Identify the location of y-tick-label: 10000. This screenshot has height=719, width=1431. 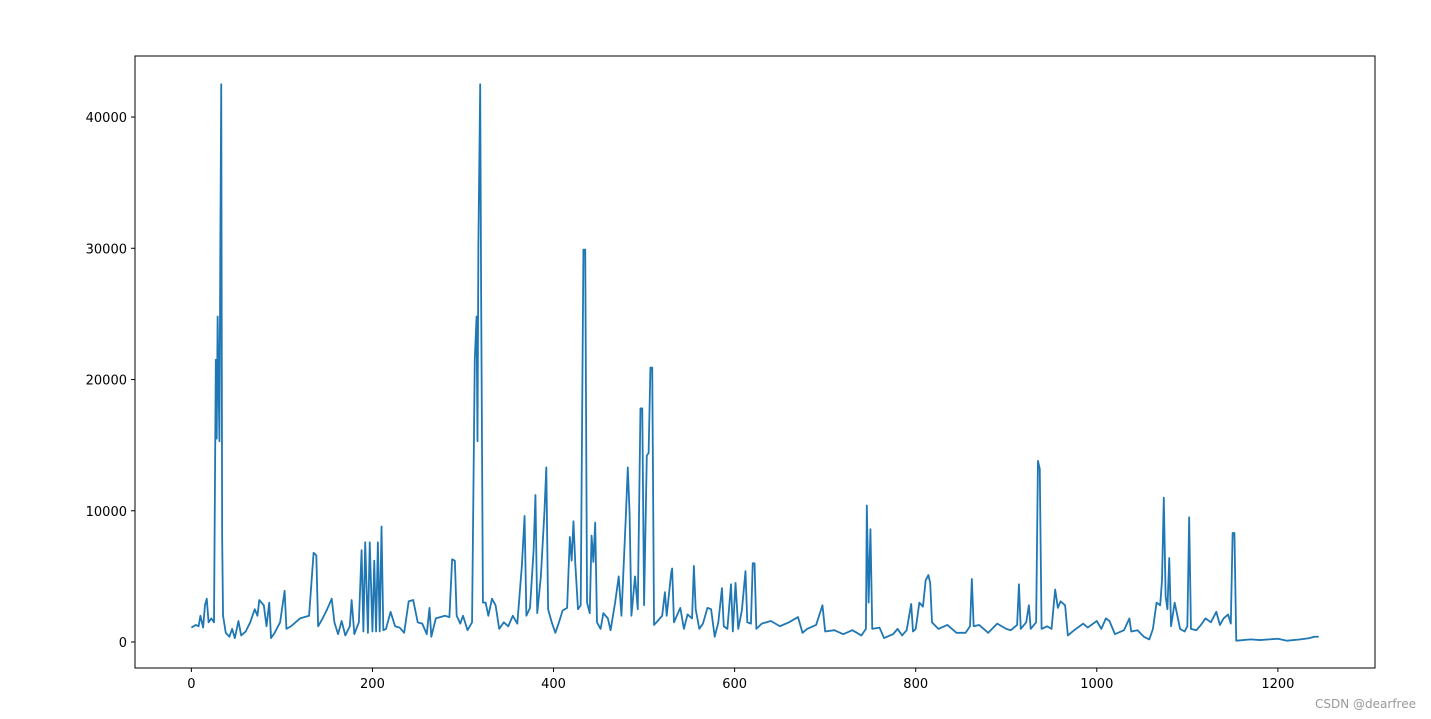
(106, 512).